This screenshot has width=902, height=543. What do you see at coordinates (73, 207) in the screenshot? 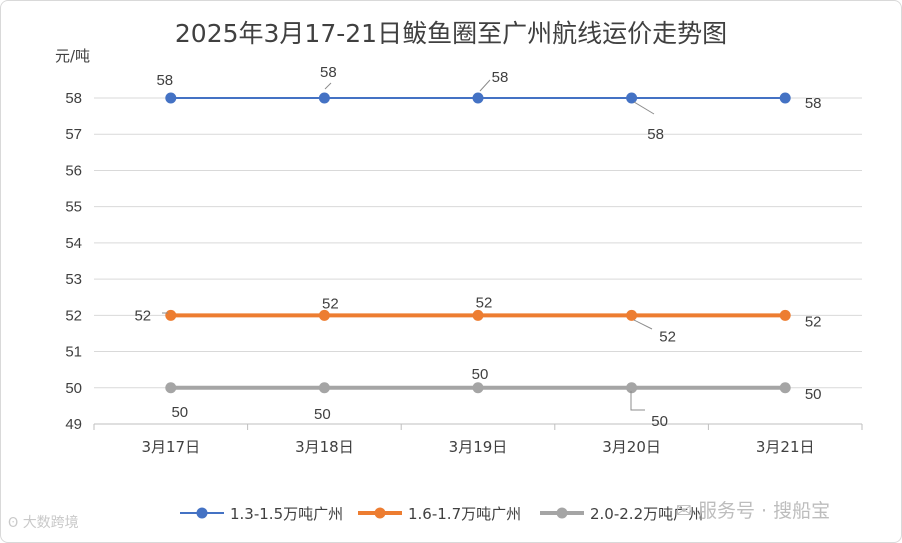
I see `y-tick-label: 55` at bounding box center [73, 207].